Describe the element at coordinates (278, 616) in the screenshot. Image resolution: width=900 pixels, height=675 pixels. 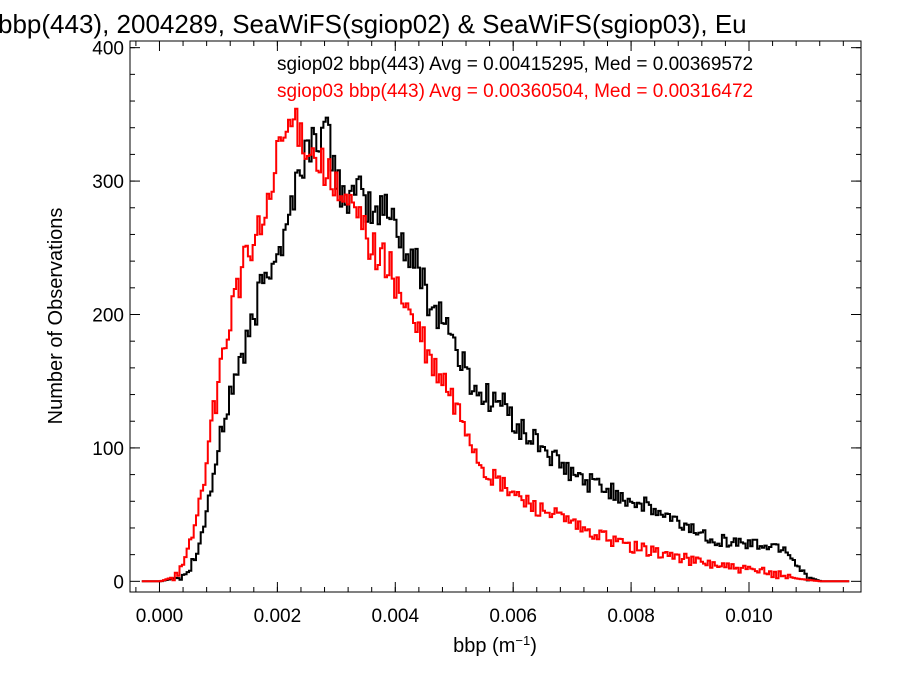
I see `x-tick-label: 0.002` at that location.